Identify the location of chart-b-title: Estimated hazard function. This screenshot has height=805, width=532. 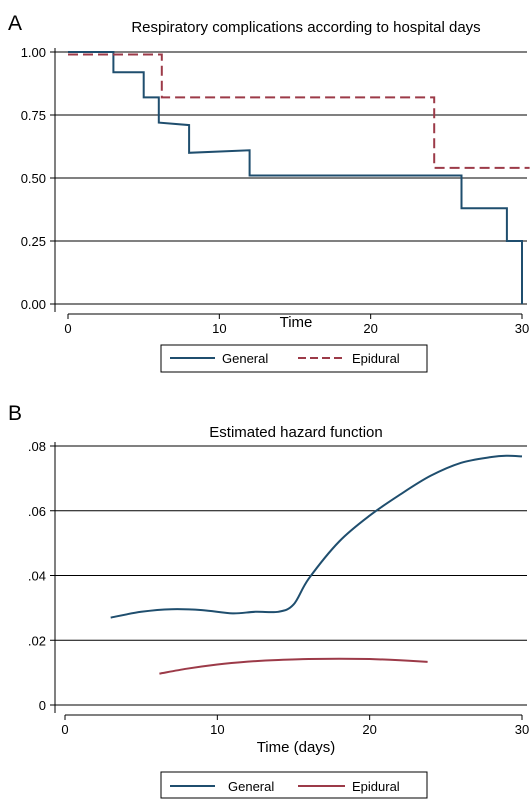
(295, 432).